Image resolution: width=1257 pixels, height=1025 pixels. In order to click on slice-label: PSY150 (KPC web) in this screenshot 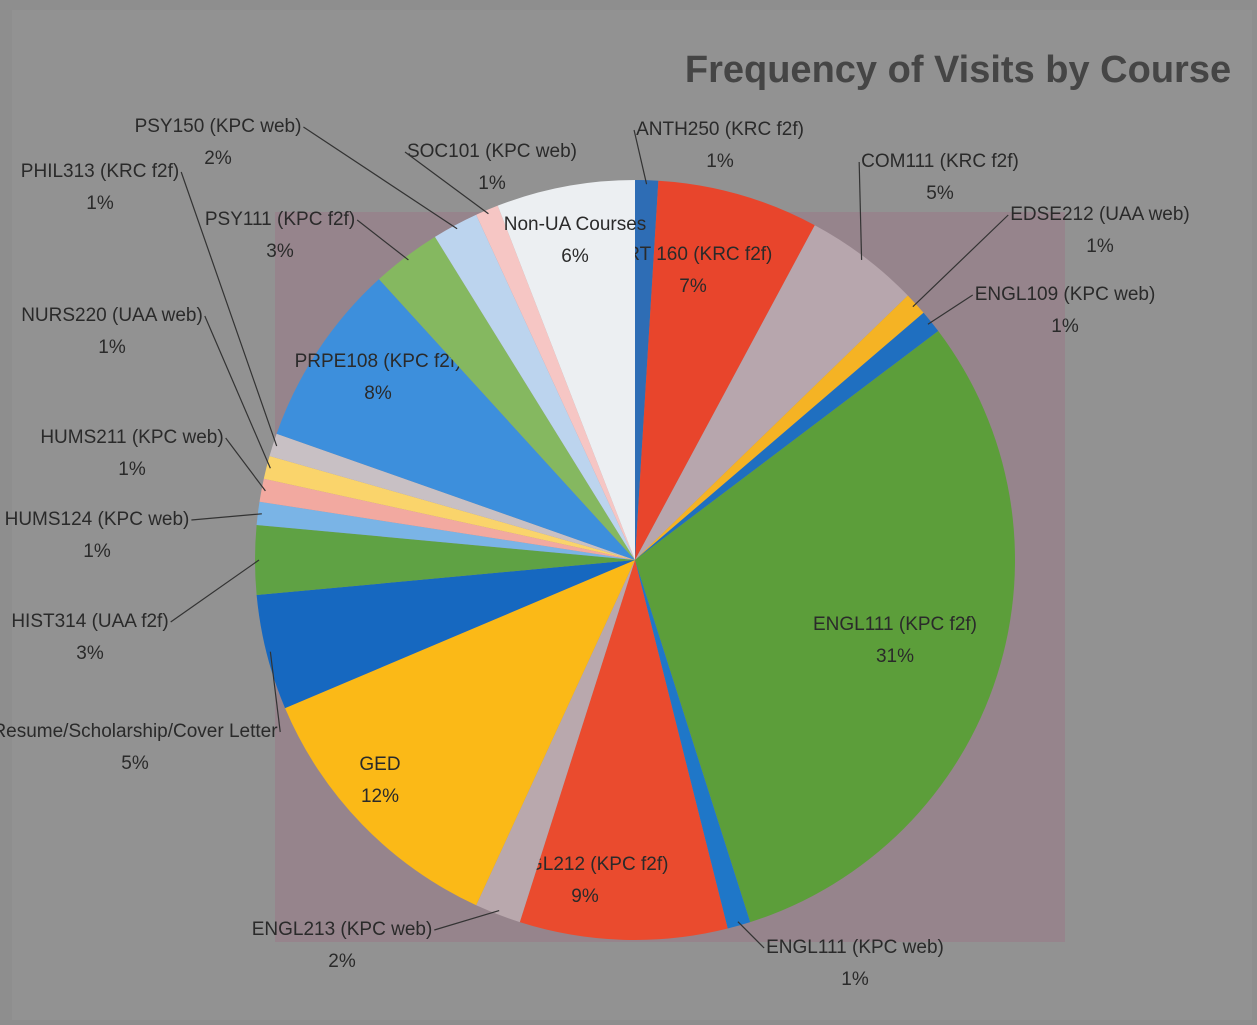, I will do `click(218, 126)`.